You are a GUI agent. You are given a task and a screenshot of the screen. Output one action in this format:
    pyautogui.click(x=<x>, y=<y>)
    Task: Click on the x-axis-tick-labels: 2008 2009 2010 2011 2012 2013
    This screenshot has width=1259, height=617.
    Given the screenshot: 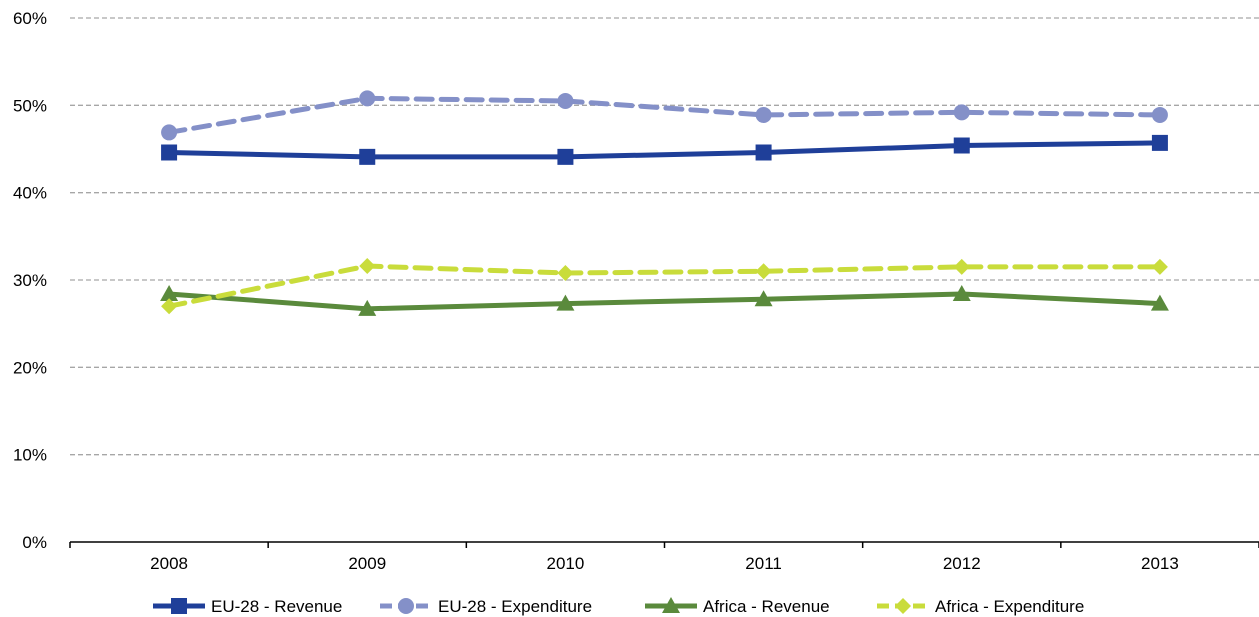 What is the action you would take?
    pyautogui.click(x=664, y=563)
    